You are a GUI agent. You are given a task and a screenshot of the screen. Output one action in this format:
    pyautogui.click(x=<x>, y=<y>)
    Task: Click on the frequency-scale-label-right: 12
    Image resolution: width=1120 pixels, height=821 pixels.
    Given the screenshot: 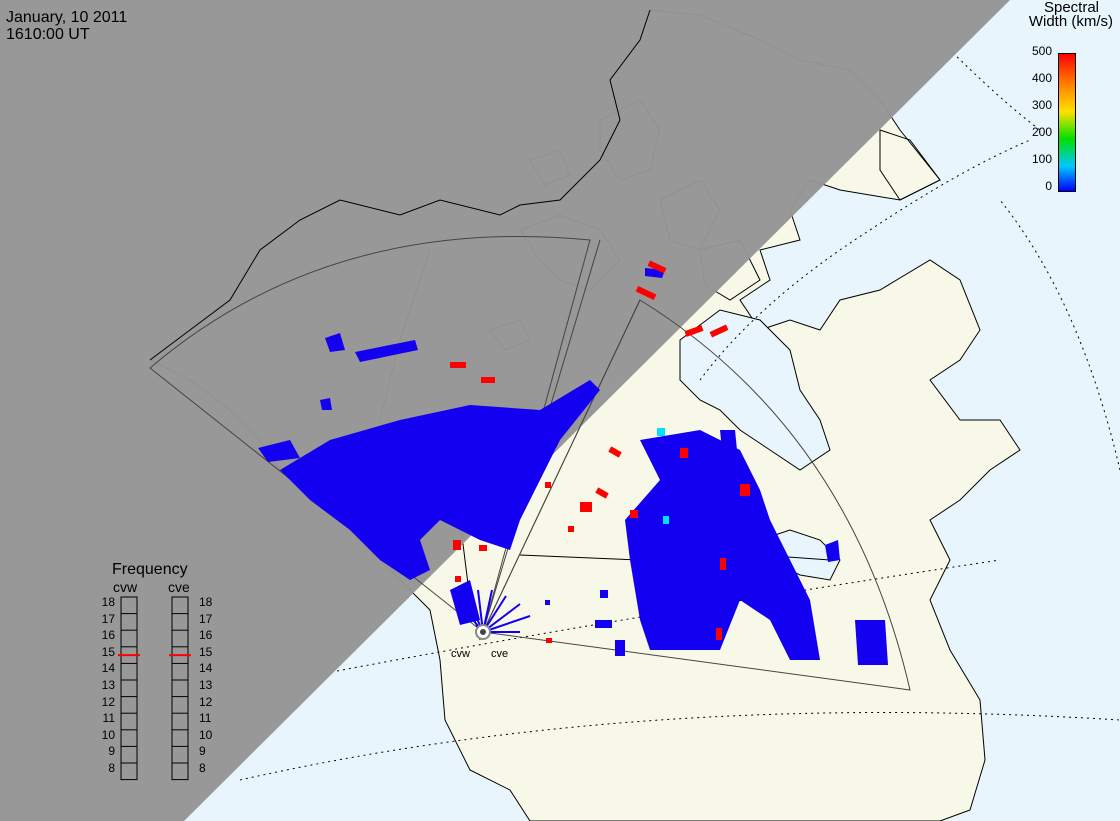 What is the action you would take?
    pyautogui.click(x=206, y=701)
    